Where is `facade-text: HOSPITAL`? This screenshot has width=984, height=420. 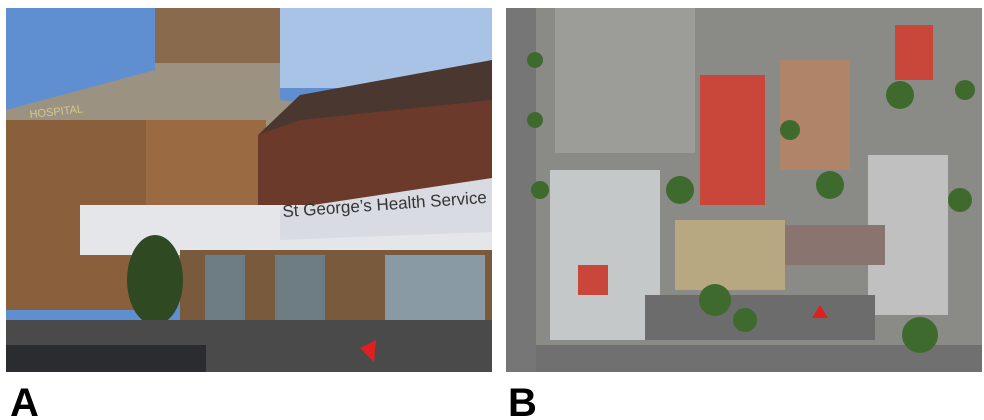 facade-text: HOSPITAL is located at coordinates (56, 112).